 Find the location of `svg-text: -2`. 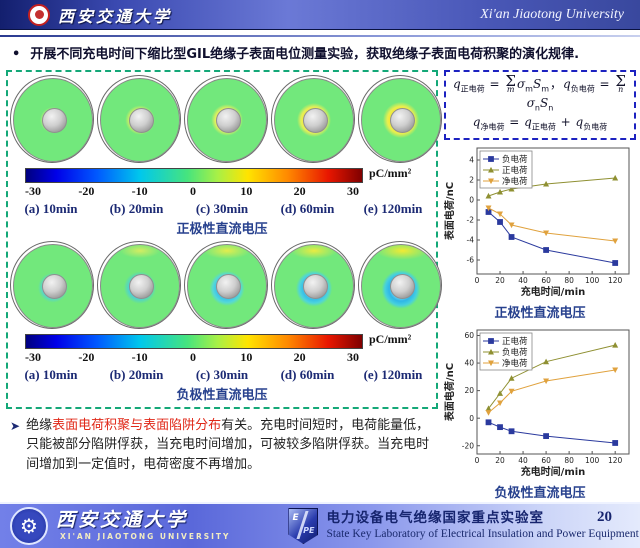

svg-text: -2 is located at coordinates (471, 220).